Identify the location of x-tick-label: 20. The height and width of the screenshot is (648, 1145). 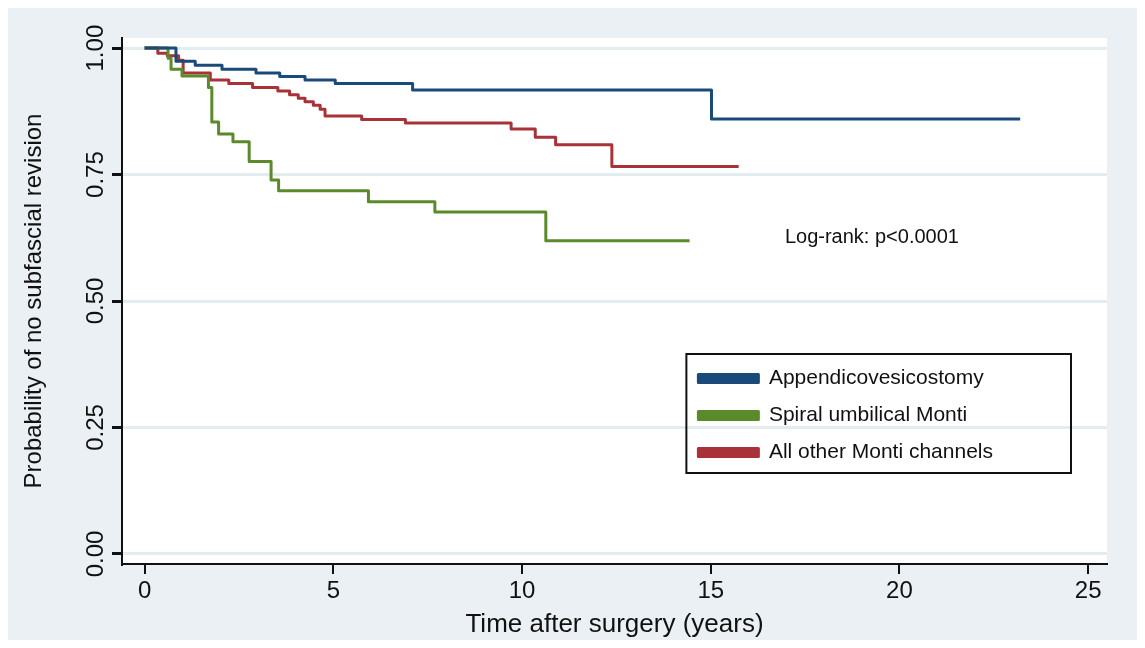
(899, 590).